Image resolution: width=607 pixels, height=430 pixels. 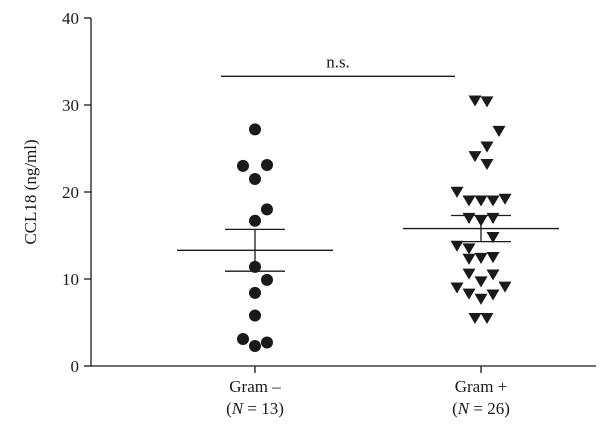 I want to click on y-tick-label: 40, so click(x=70, y=18).